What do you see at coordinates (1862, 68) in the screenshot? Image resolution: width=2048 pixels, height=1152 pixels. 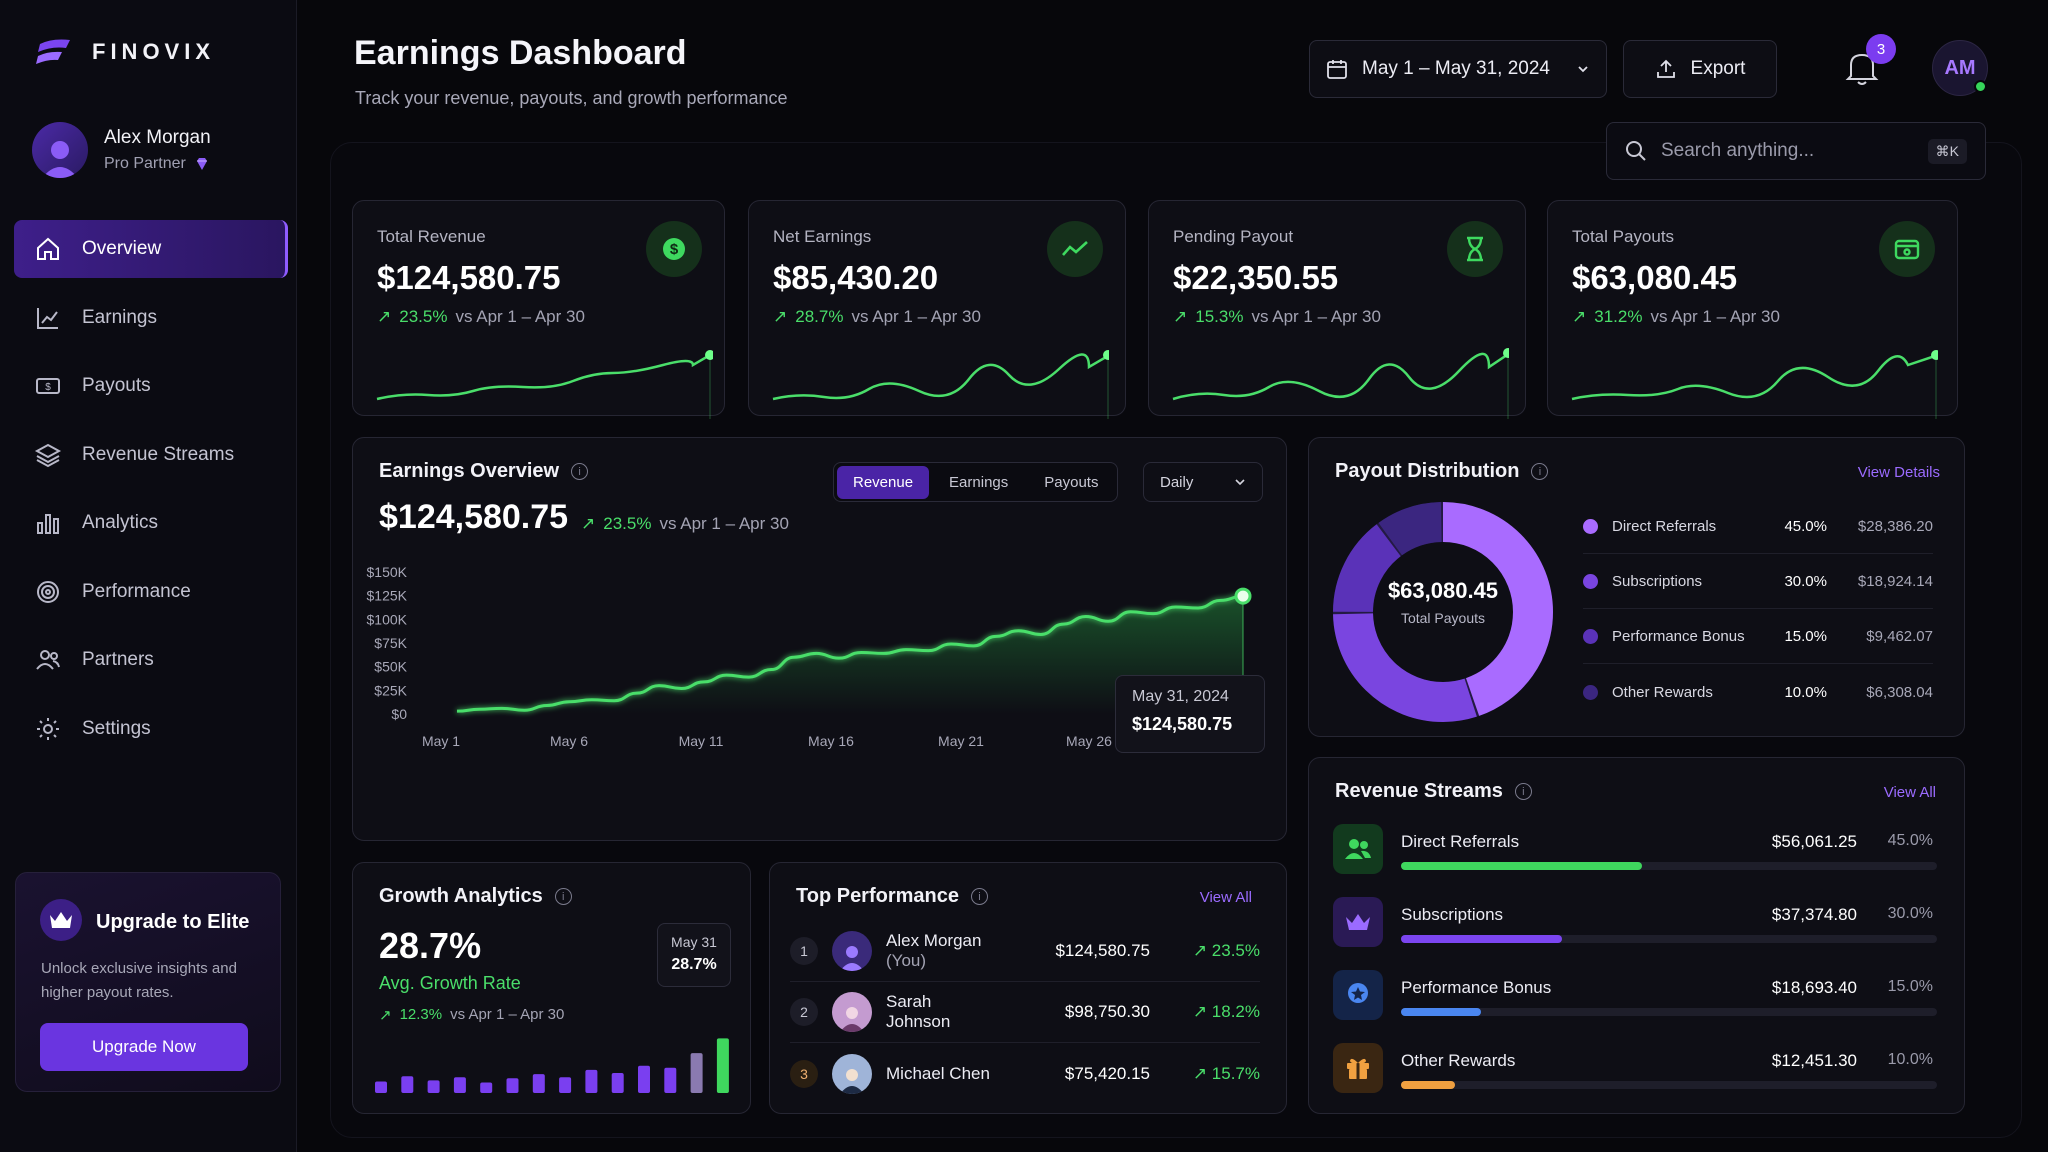 I see `bell-icon` at bounding box center [1862, 68].